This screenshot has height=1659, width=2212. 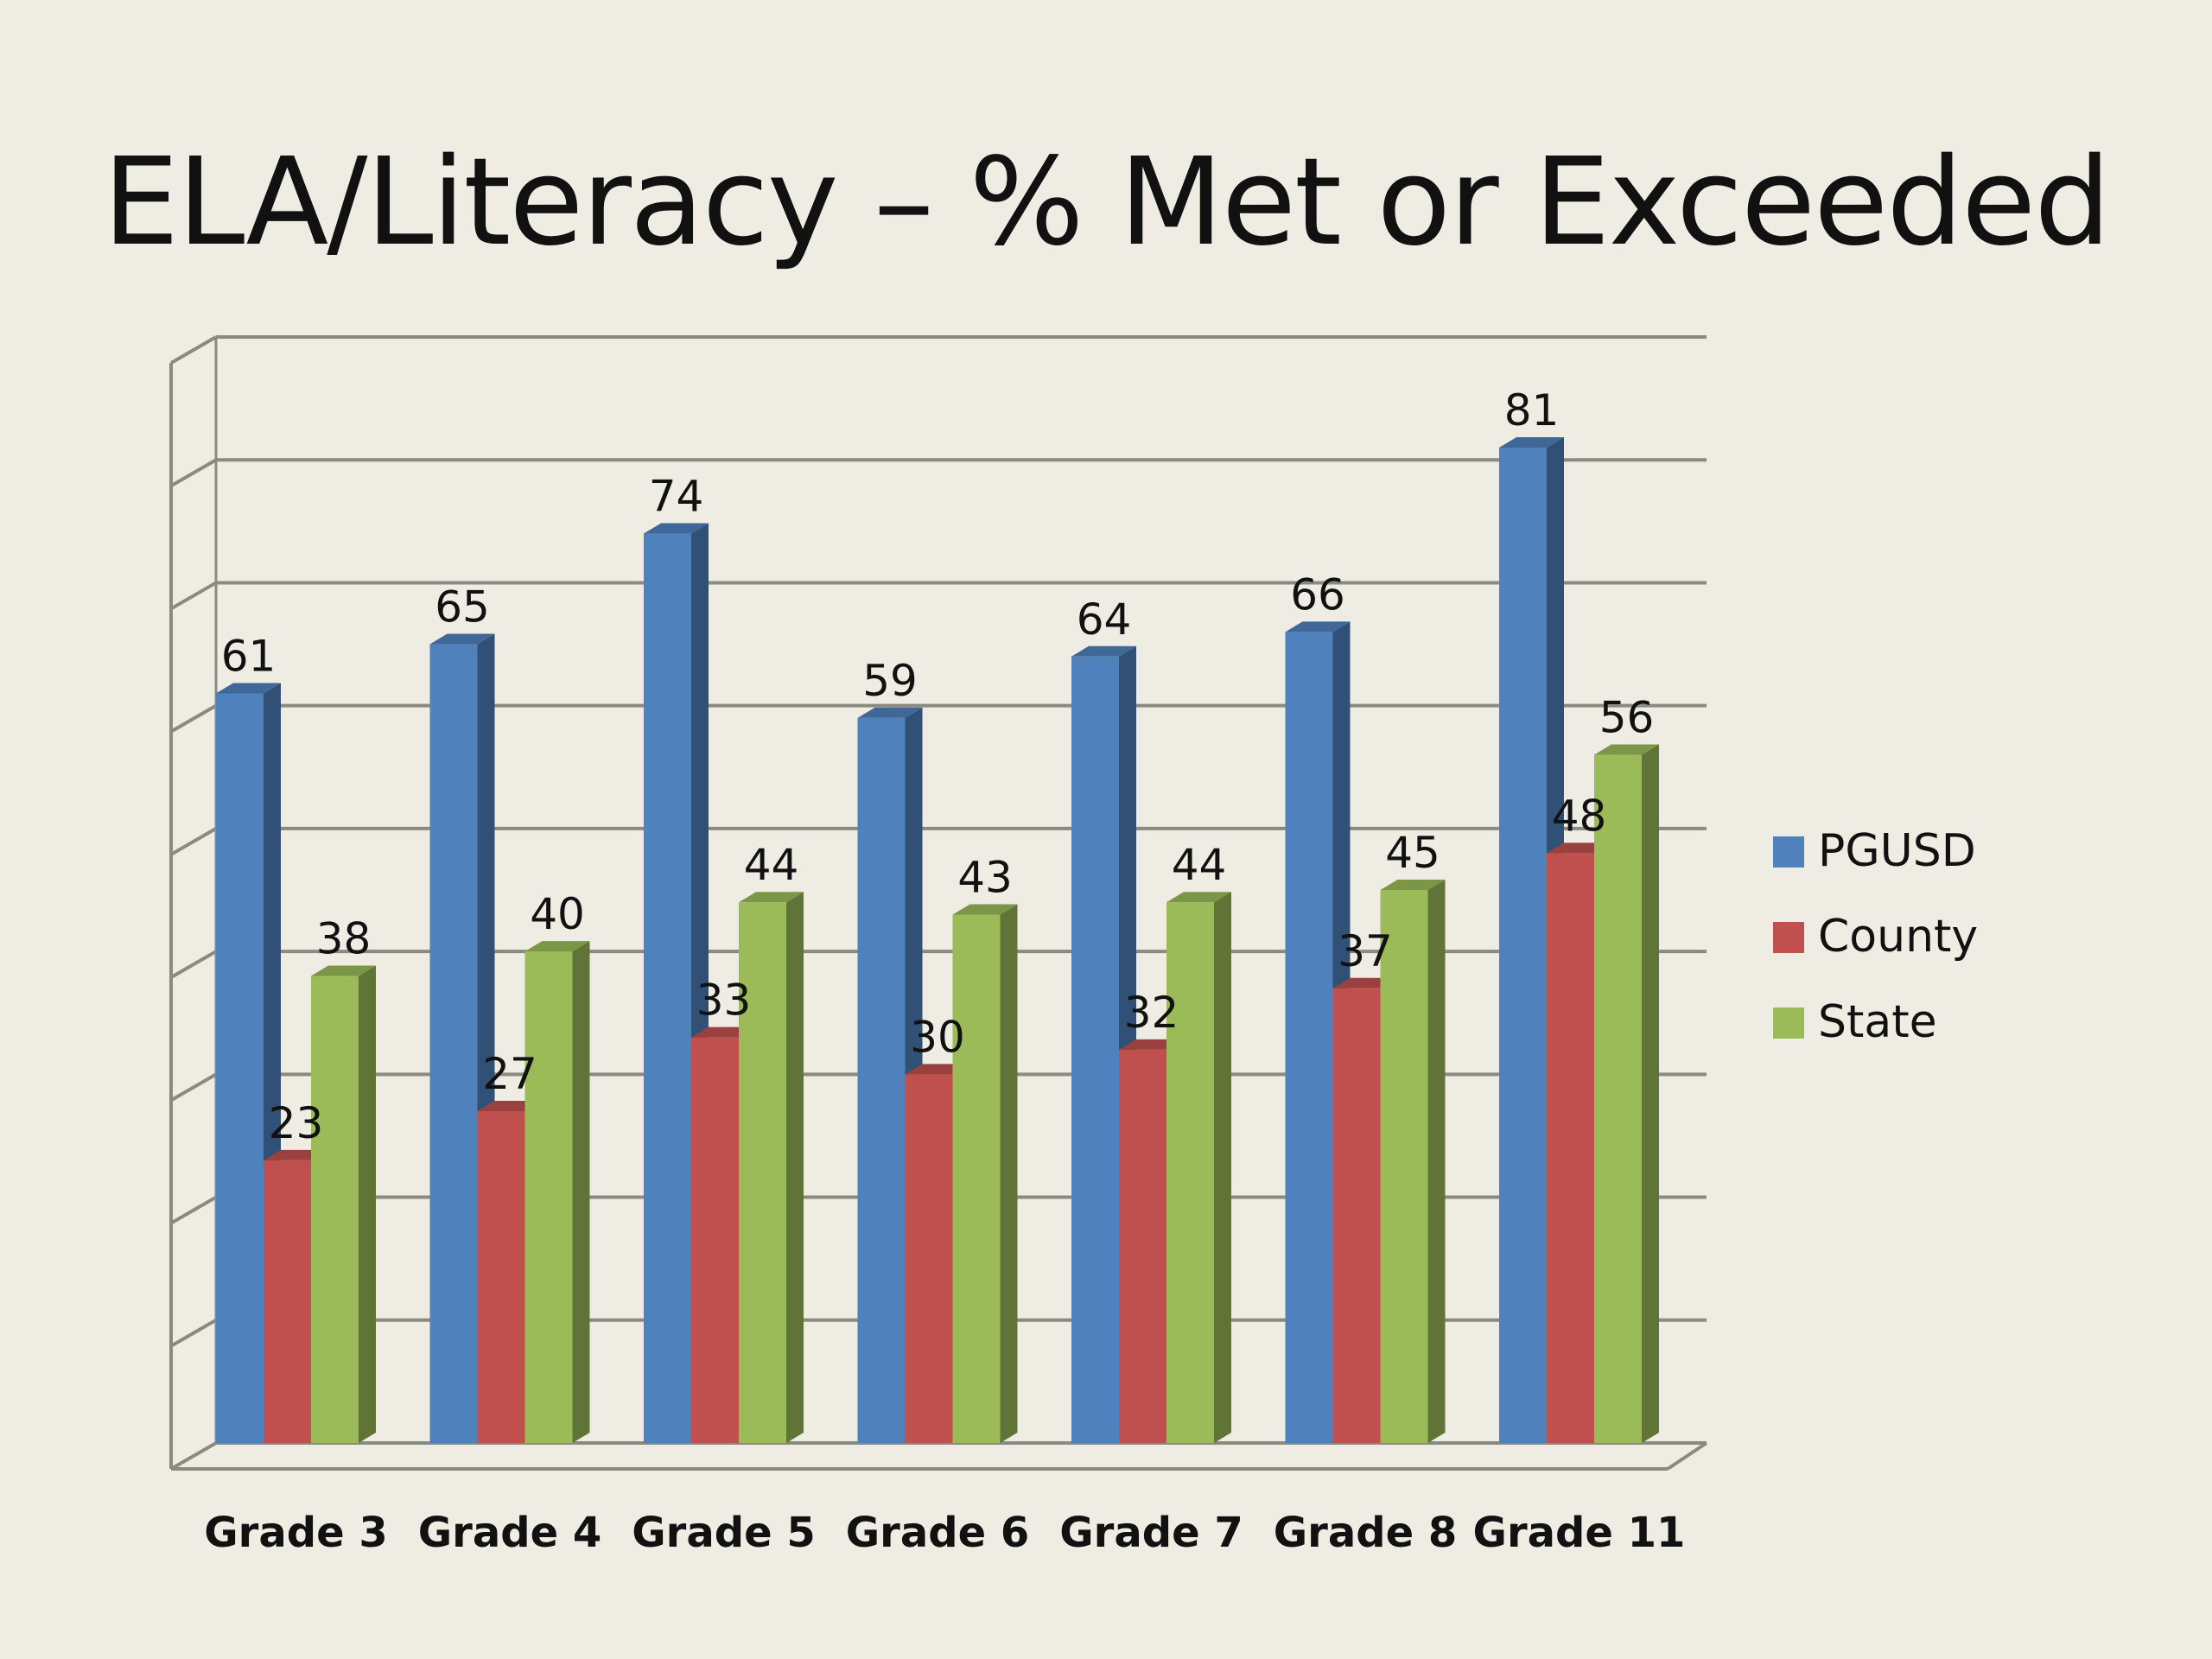 What do you see at coordinates (937, 1037) in the screenshot?
I see `data-label-county: 30` at bounding box center [937, 1037].